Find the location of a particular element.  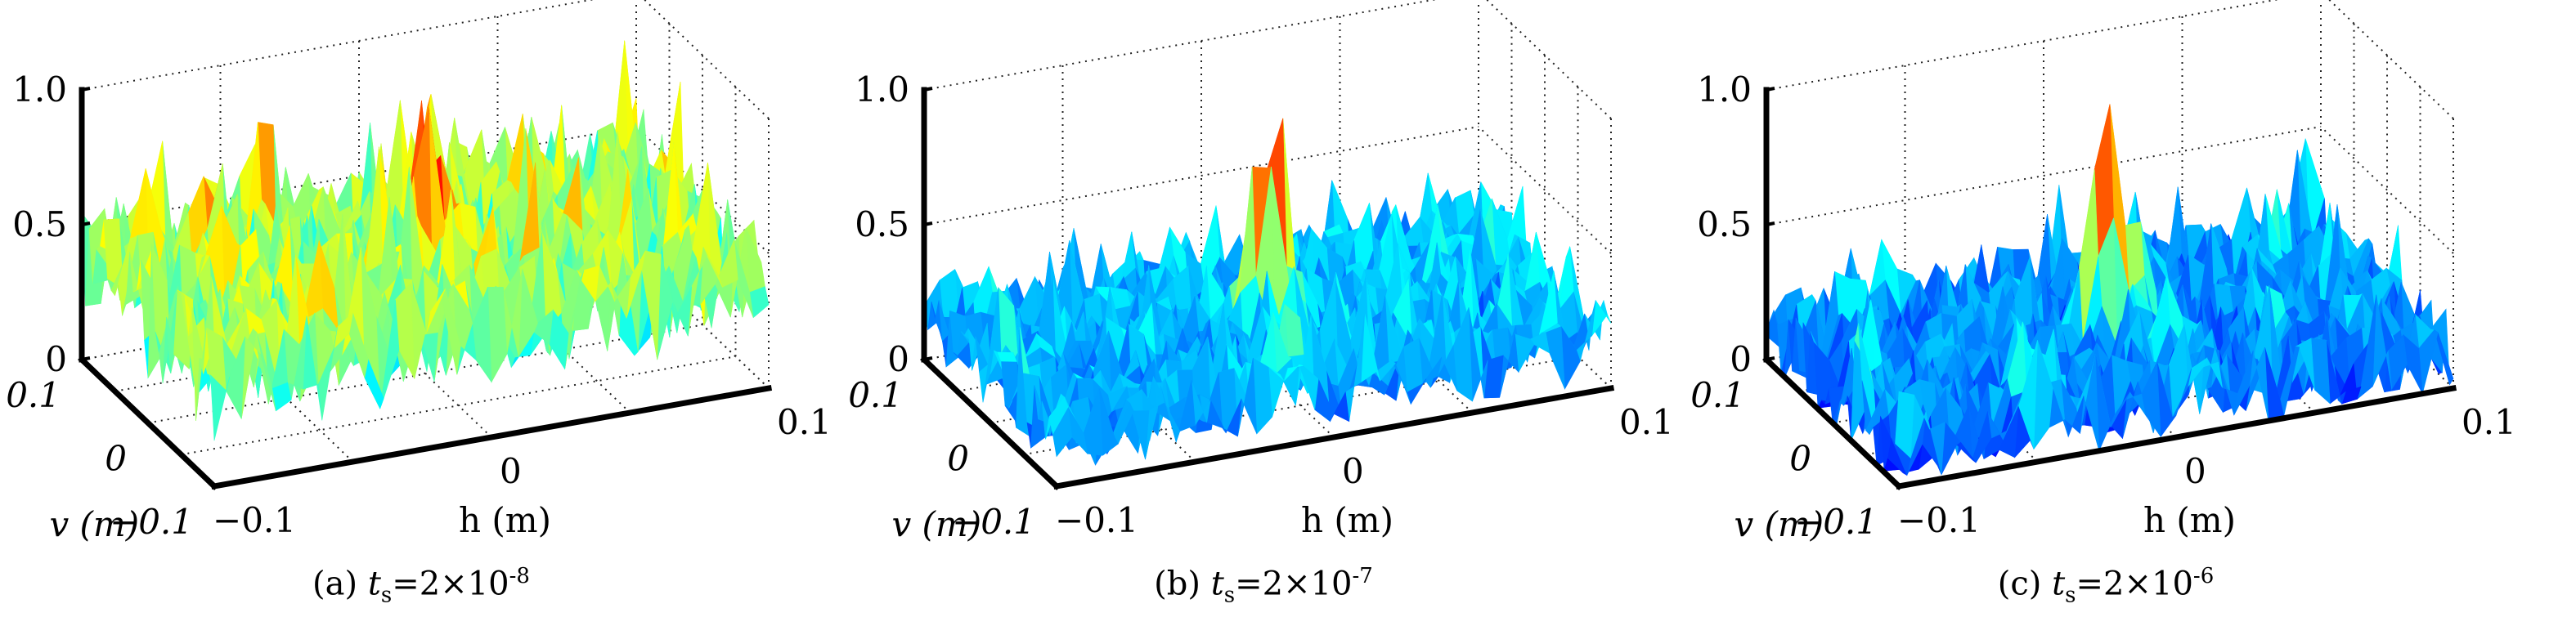

caption-label: (a) is located at coordinates (335, 584).